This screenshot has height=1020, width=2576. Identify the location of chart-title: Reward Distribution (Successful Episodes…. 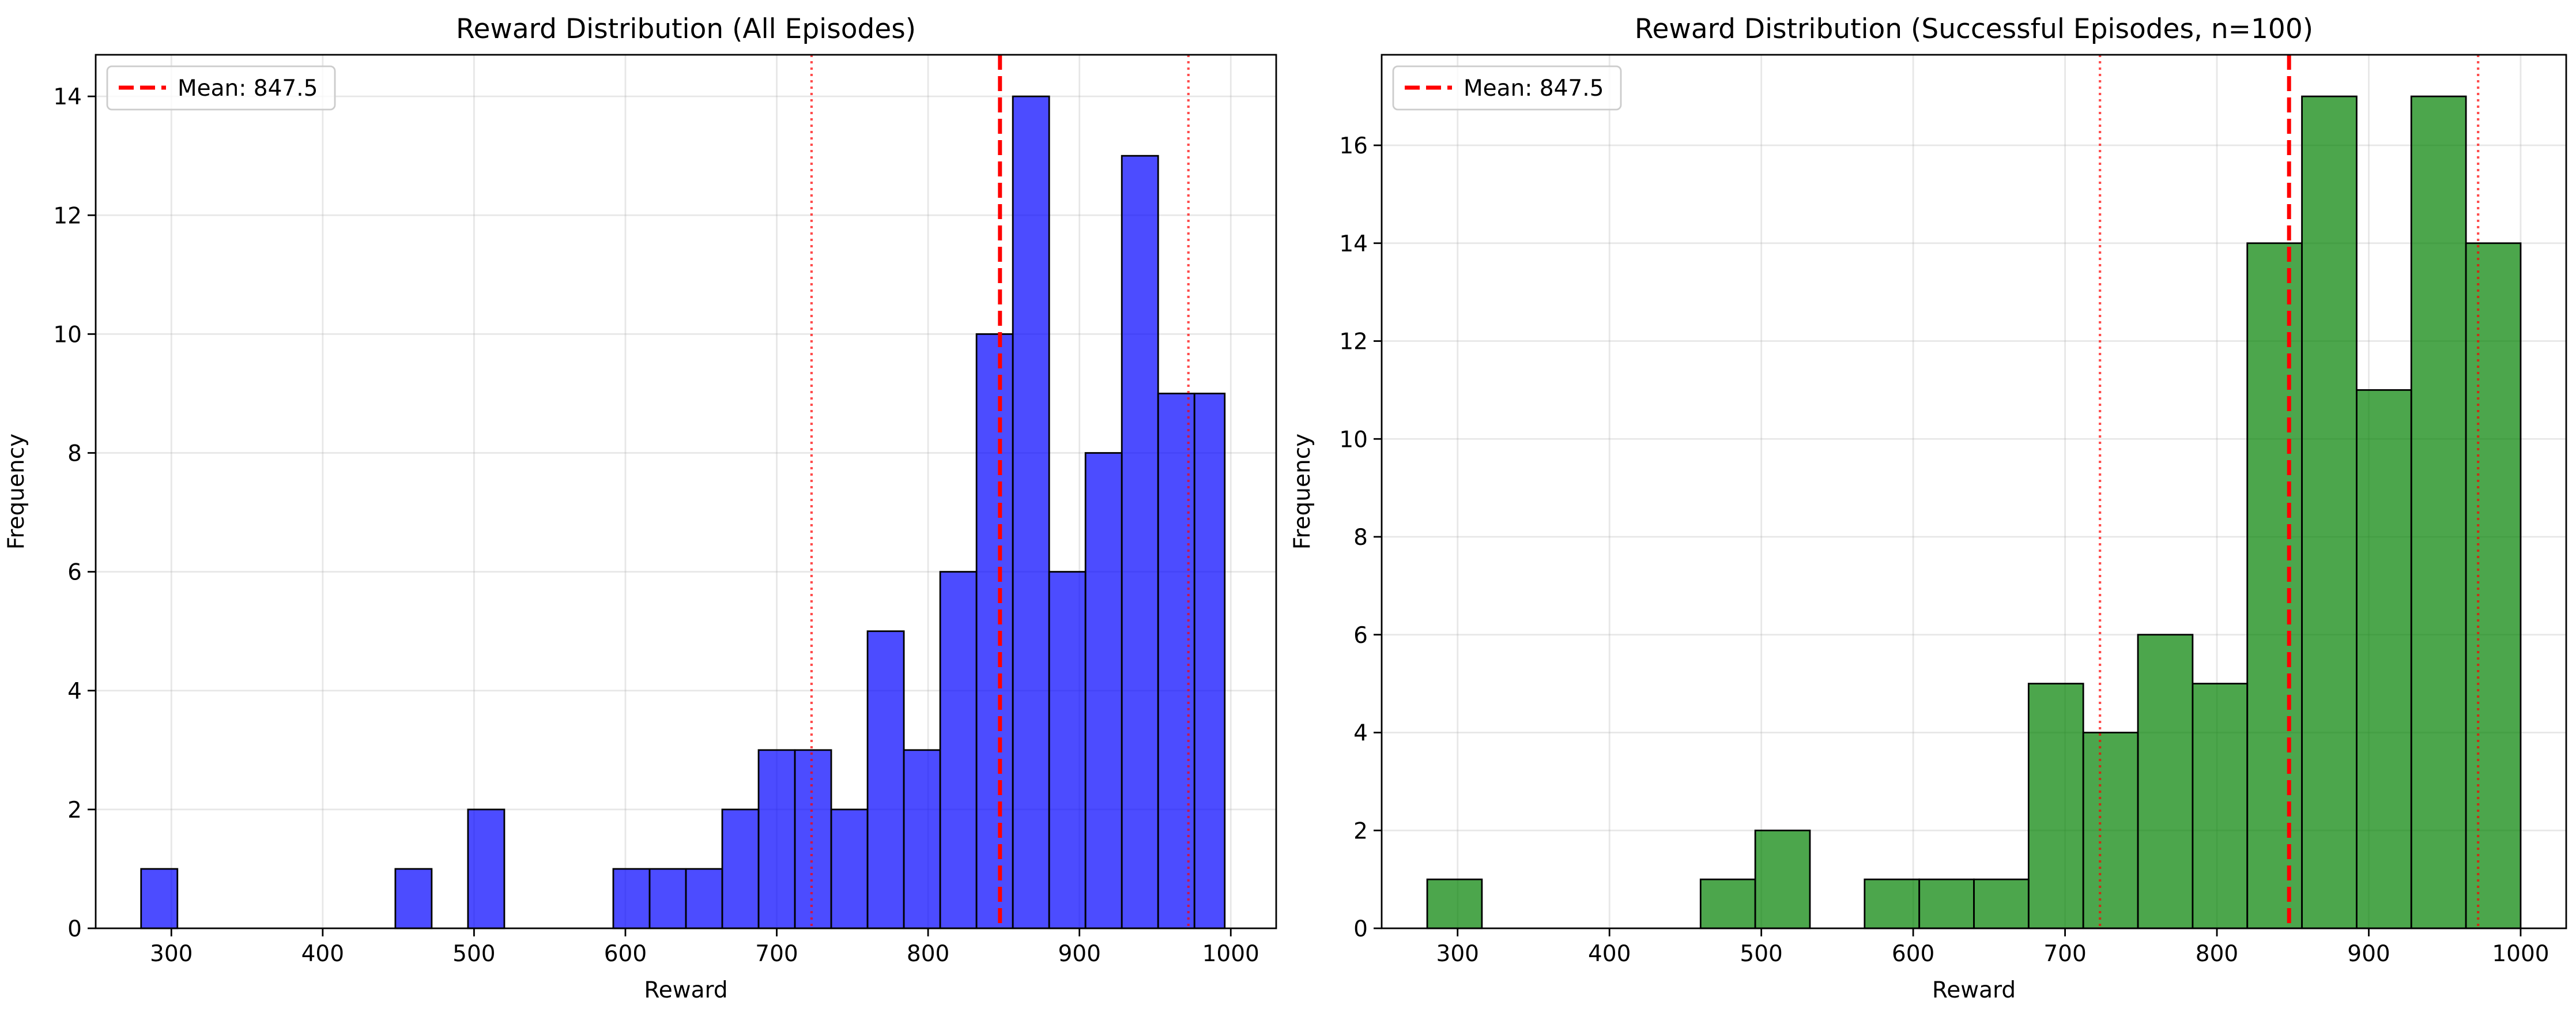
(1974, 29).